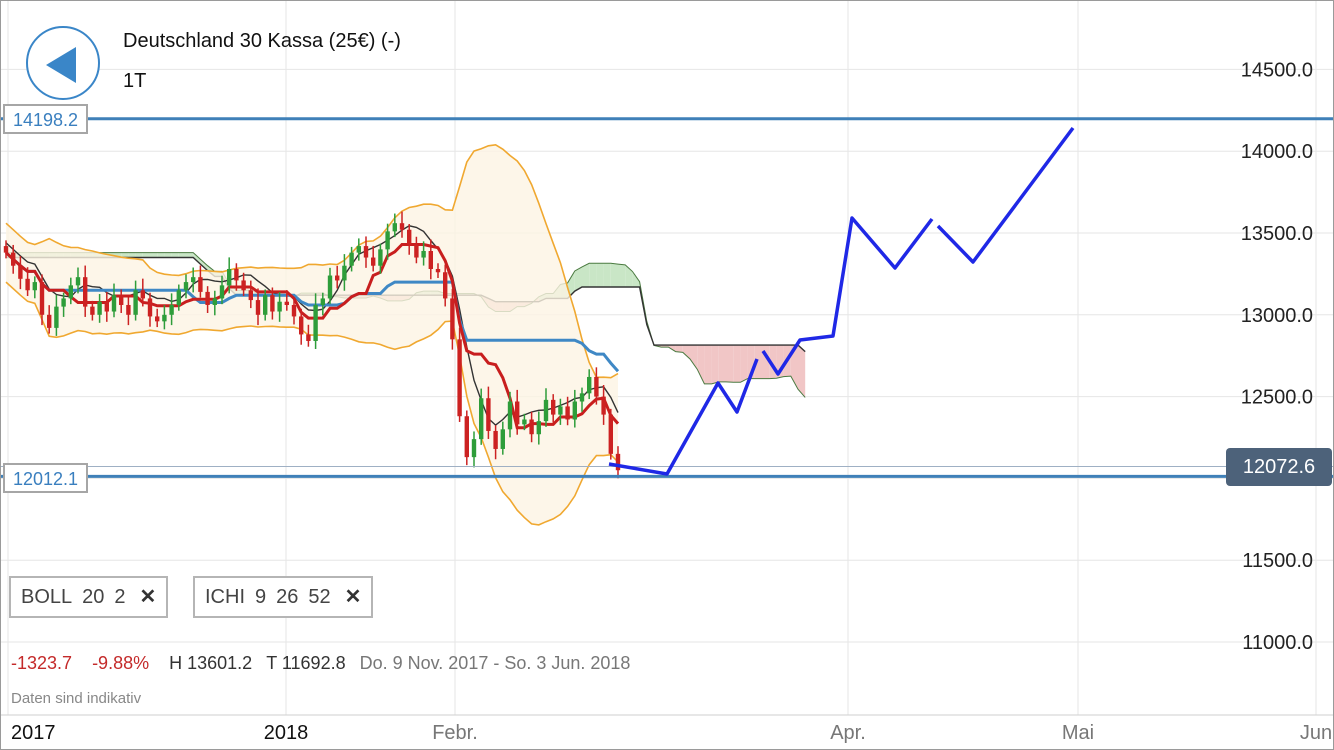  Describe the element at coordinates (46, 119) in the screenshot. I see `upper-level-tag: 14198.2` at that location.